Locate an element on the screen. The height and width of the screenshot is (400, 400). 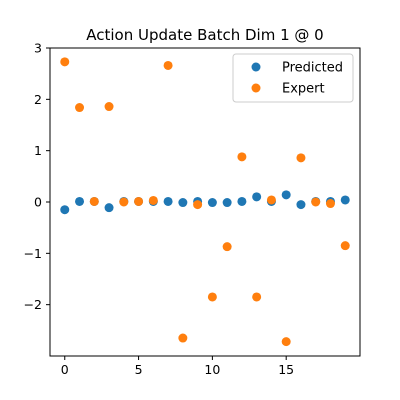
y-tick-label: 2 is located at coordinates (38, 99).